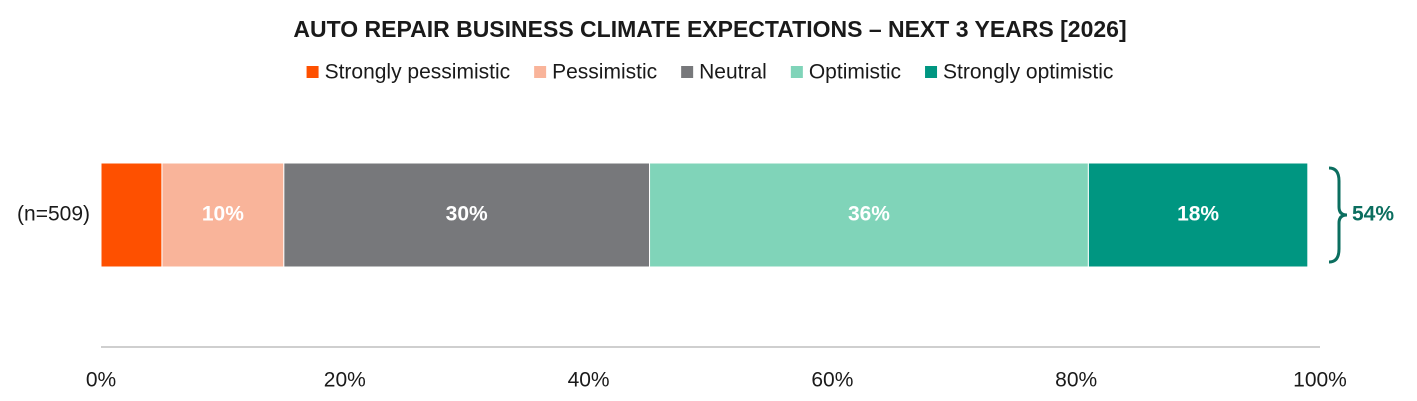 The height and width of the screenshot is (401, 1417). What do you see at coordinates (53, 214) in the screenshot?
I see `category-label: (n=509)` at bounding box center [53, 214].